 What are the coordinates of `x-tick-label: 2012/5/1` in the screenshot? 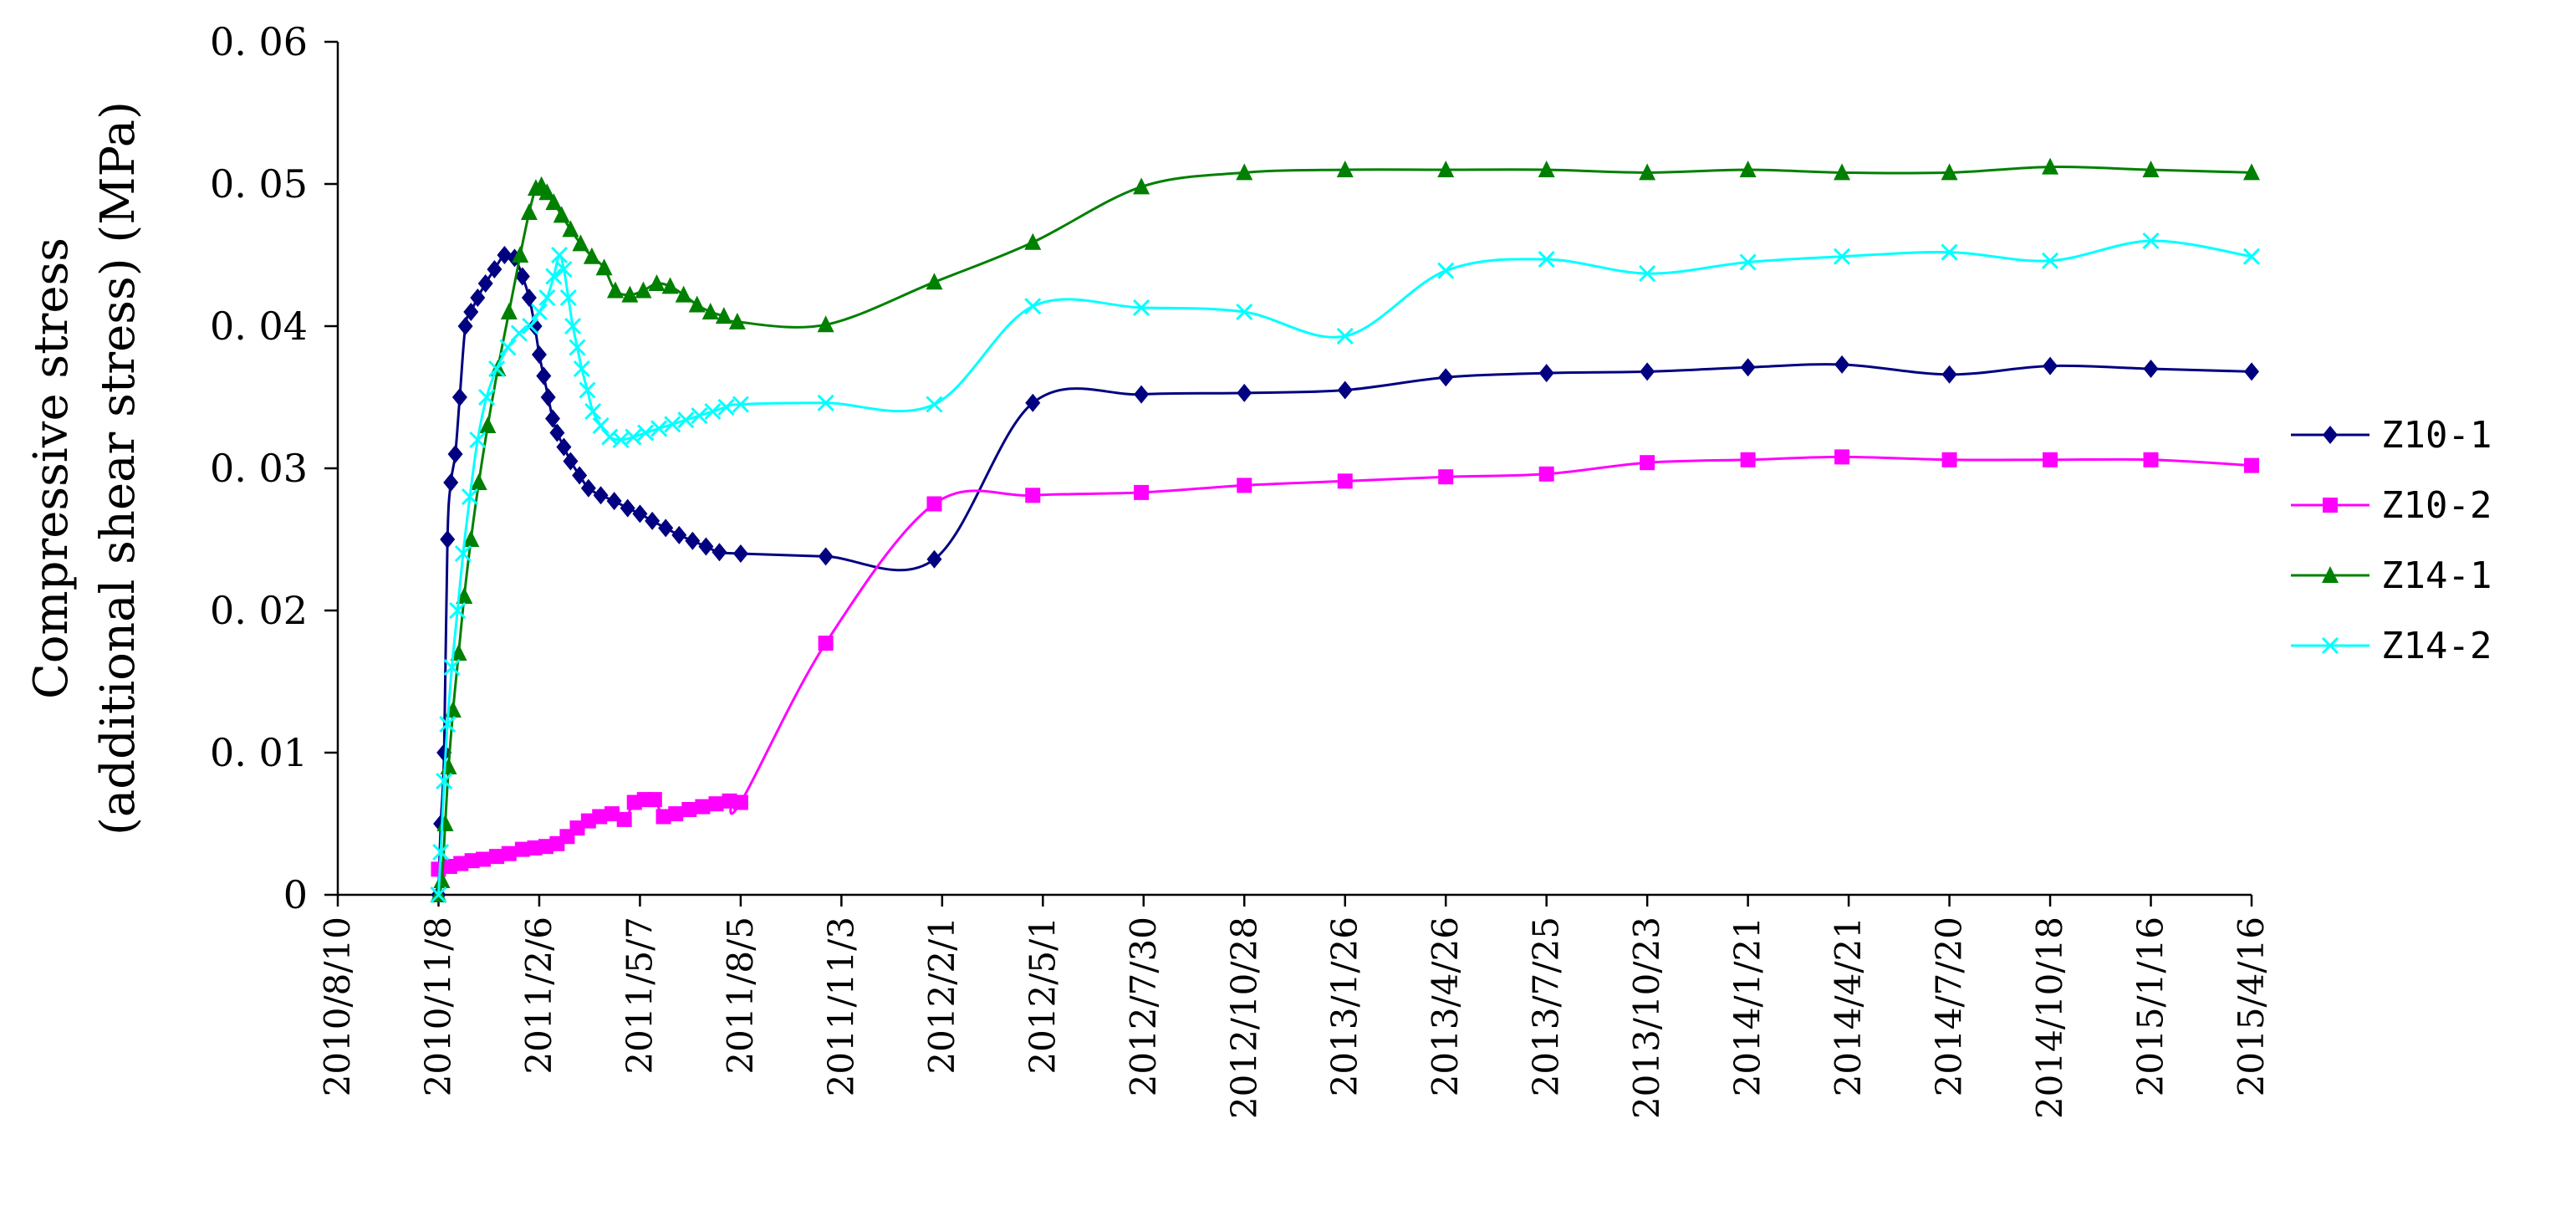 It's located at (1042, 996).